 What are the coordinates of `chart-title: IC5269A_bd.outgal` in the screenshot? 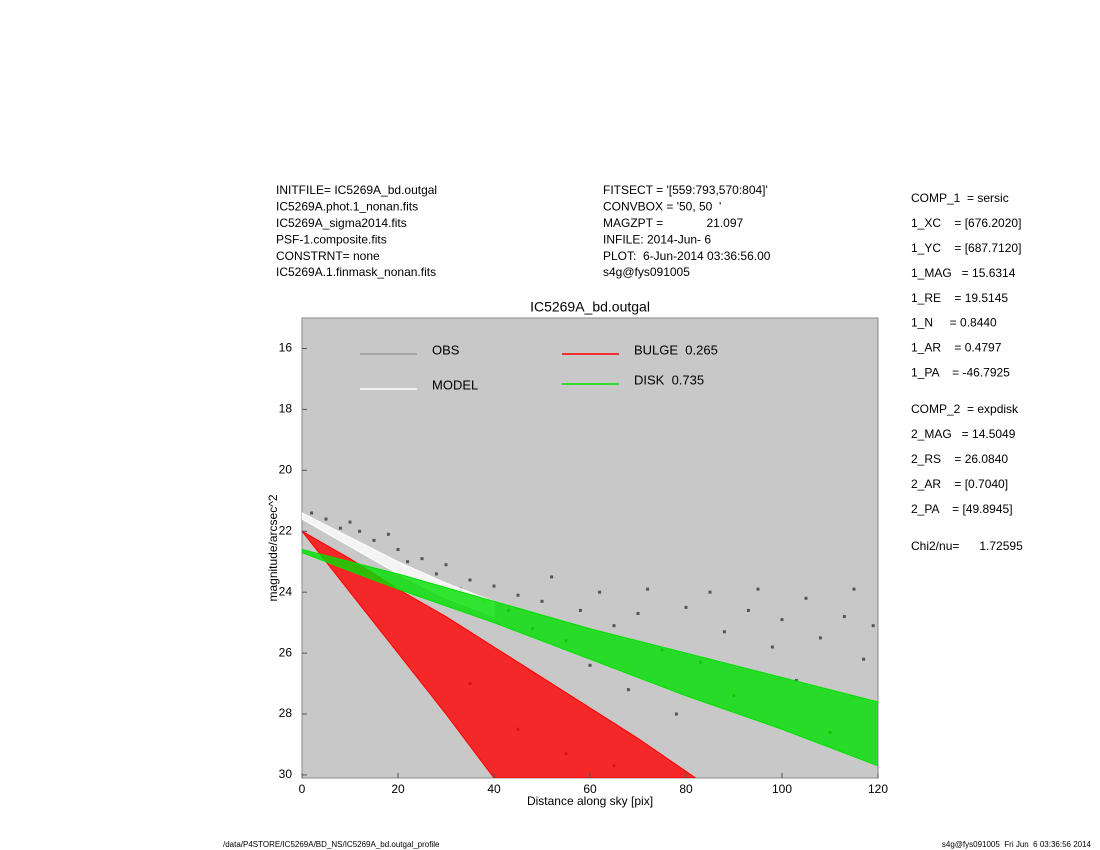 It's located at (590, 307).